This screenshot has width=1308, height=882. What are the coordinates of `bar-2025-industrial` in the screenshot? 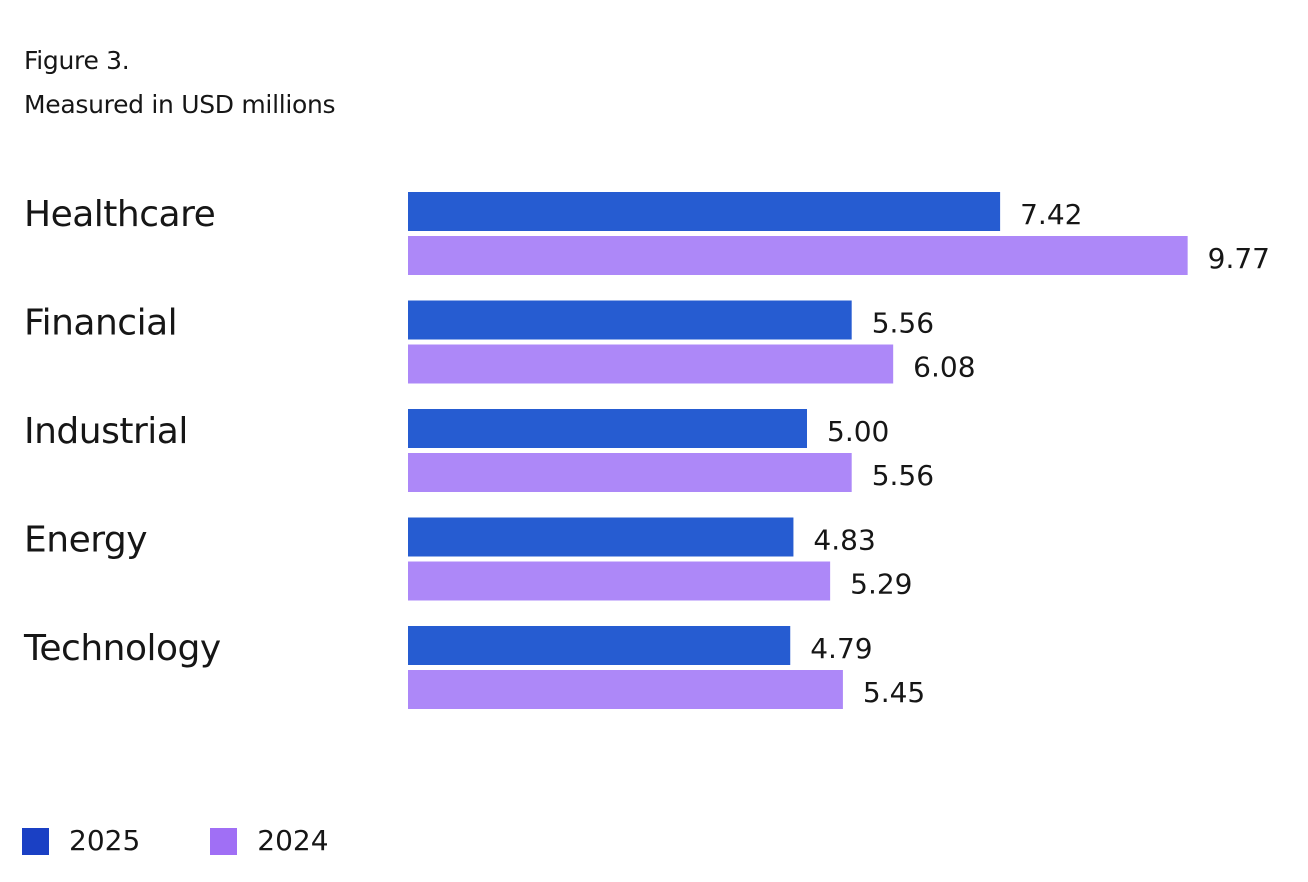 It's located at (607, 428).